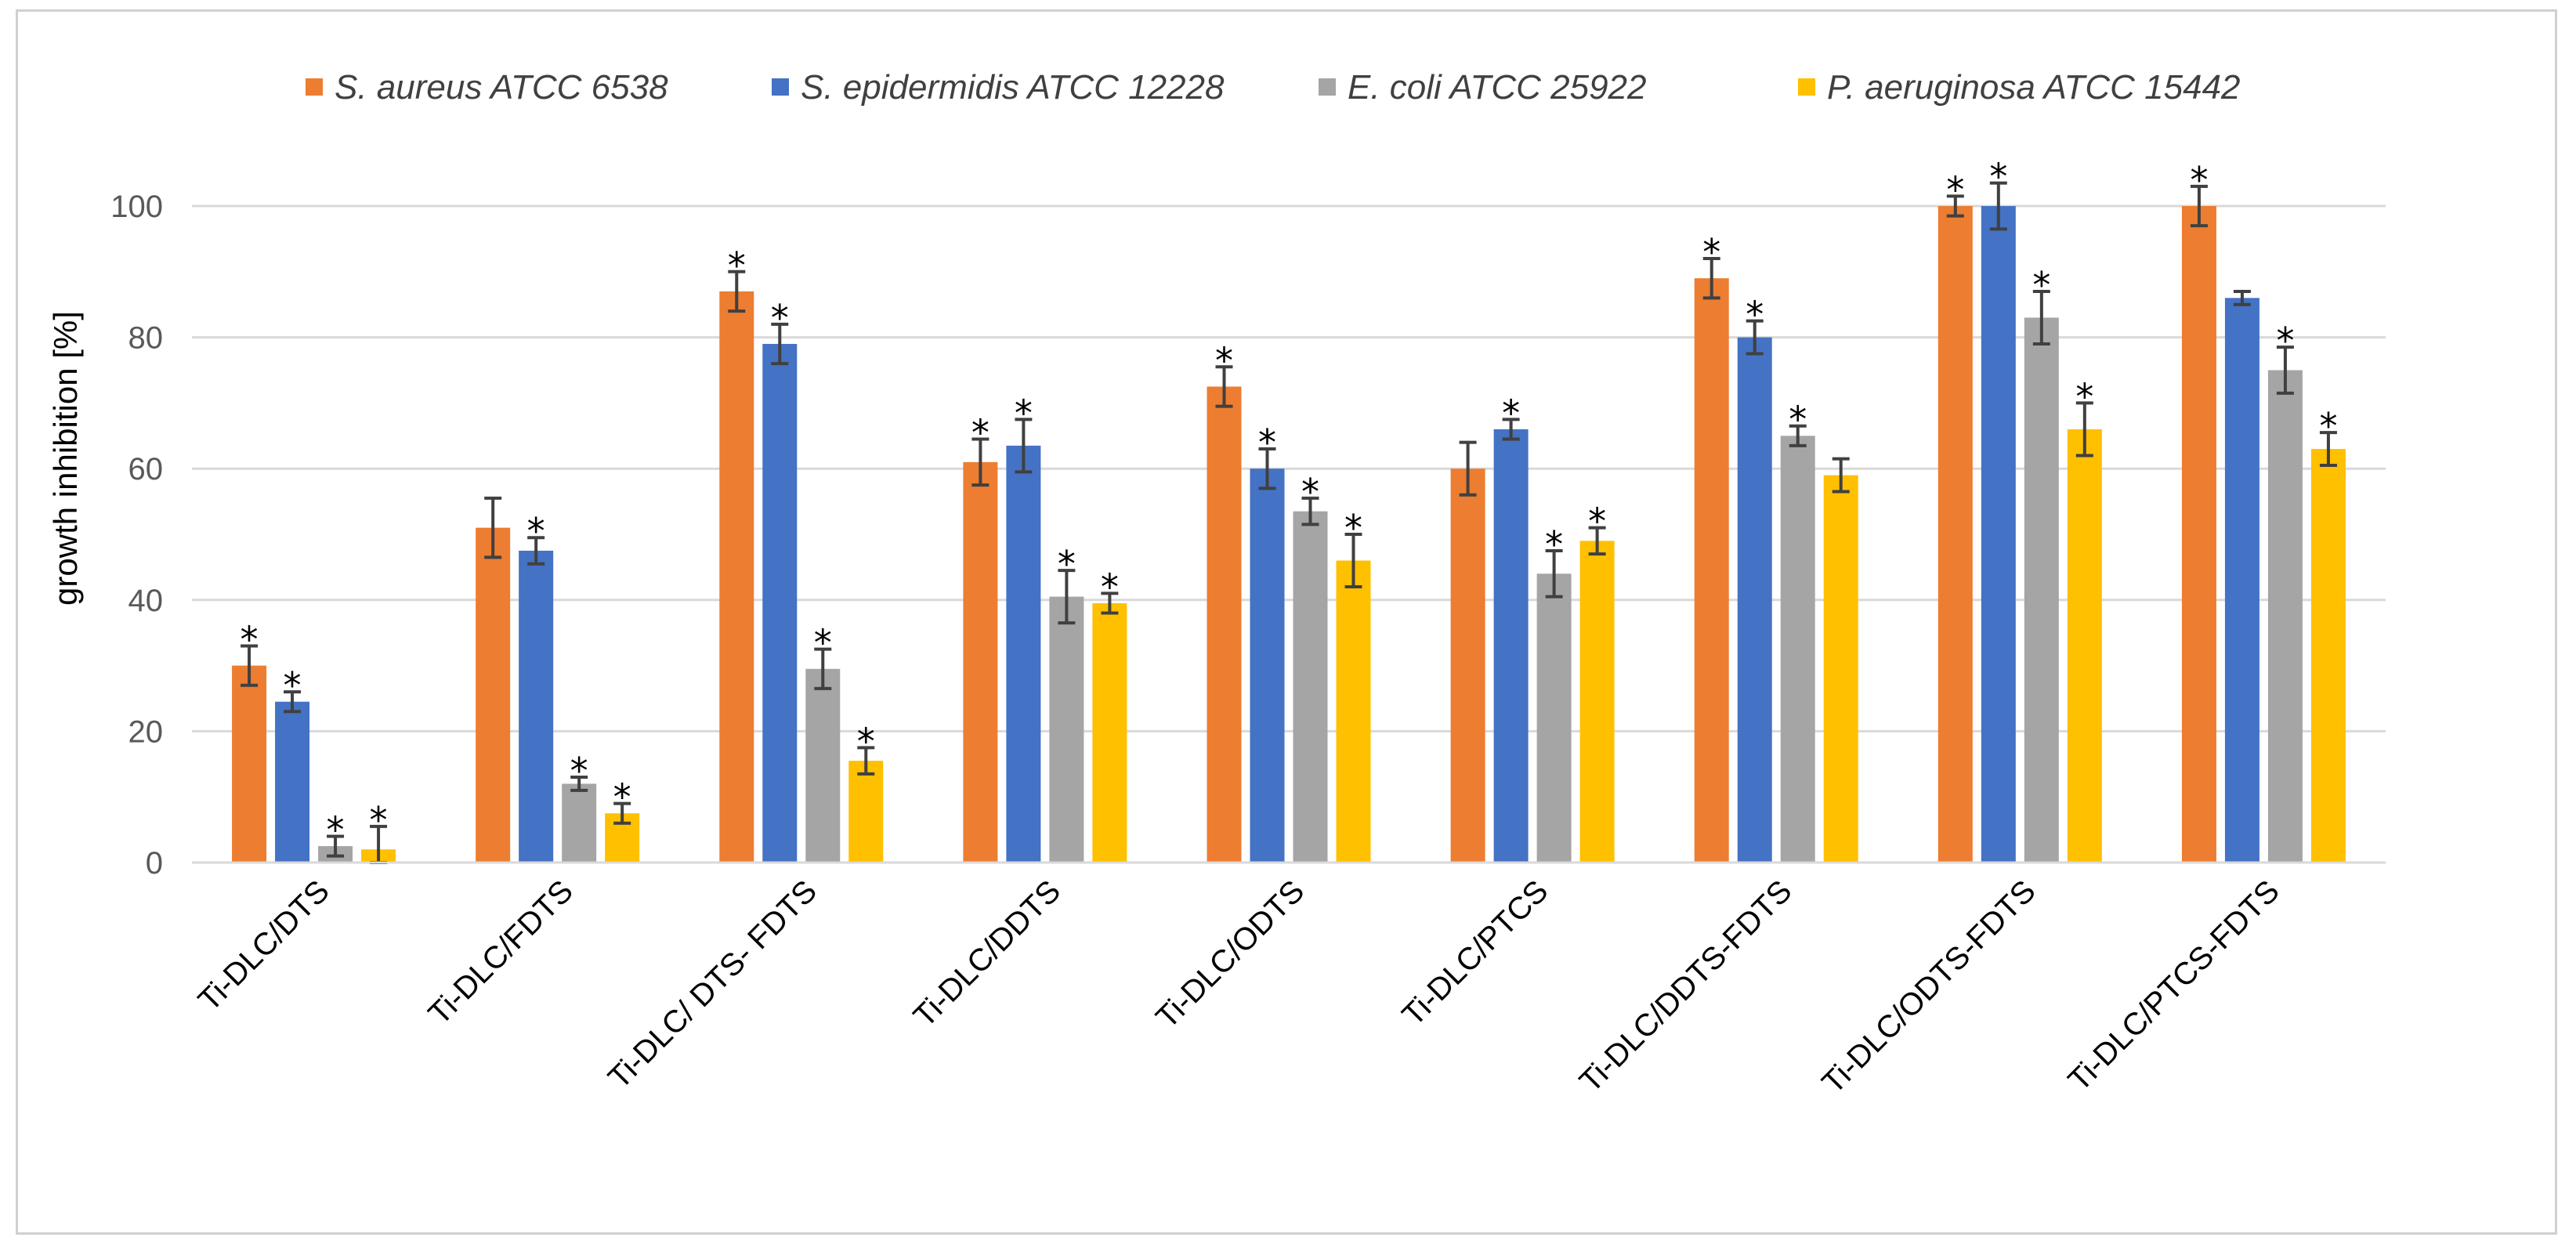  I want to click on legend-label: S. aureus ATCC 6538, so click(501, 87).